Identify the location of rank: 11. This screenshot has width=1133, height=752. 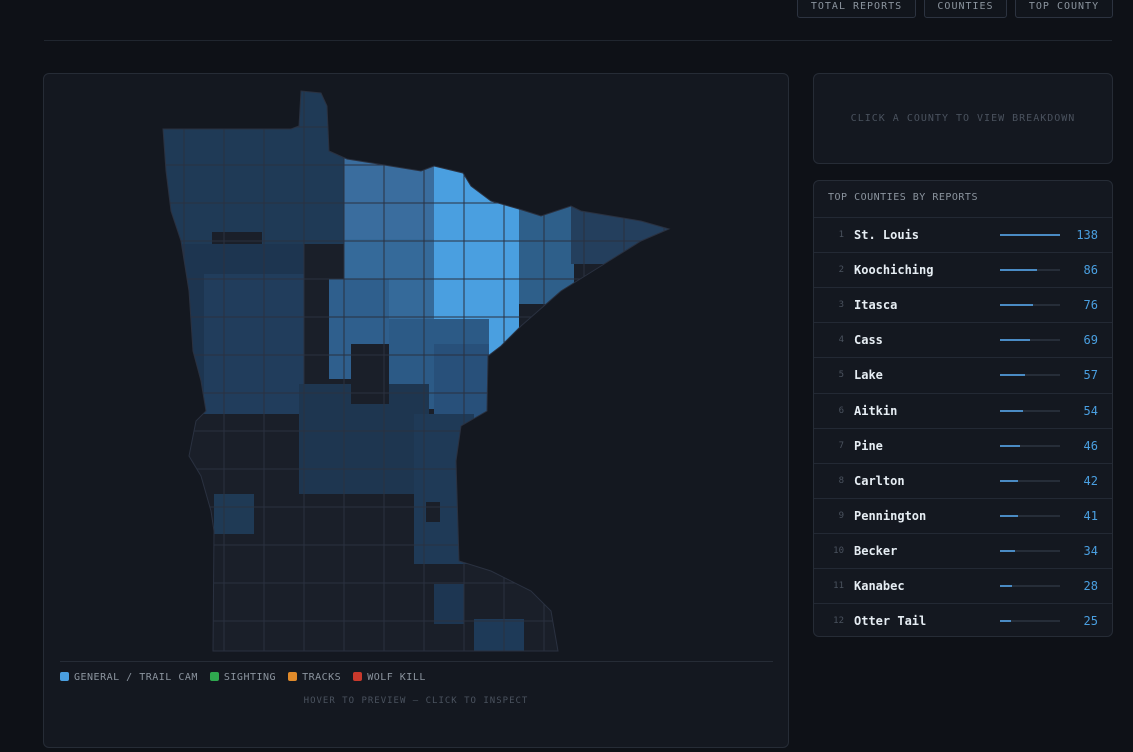
(838, 586).